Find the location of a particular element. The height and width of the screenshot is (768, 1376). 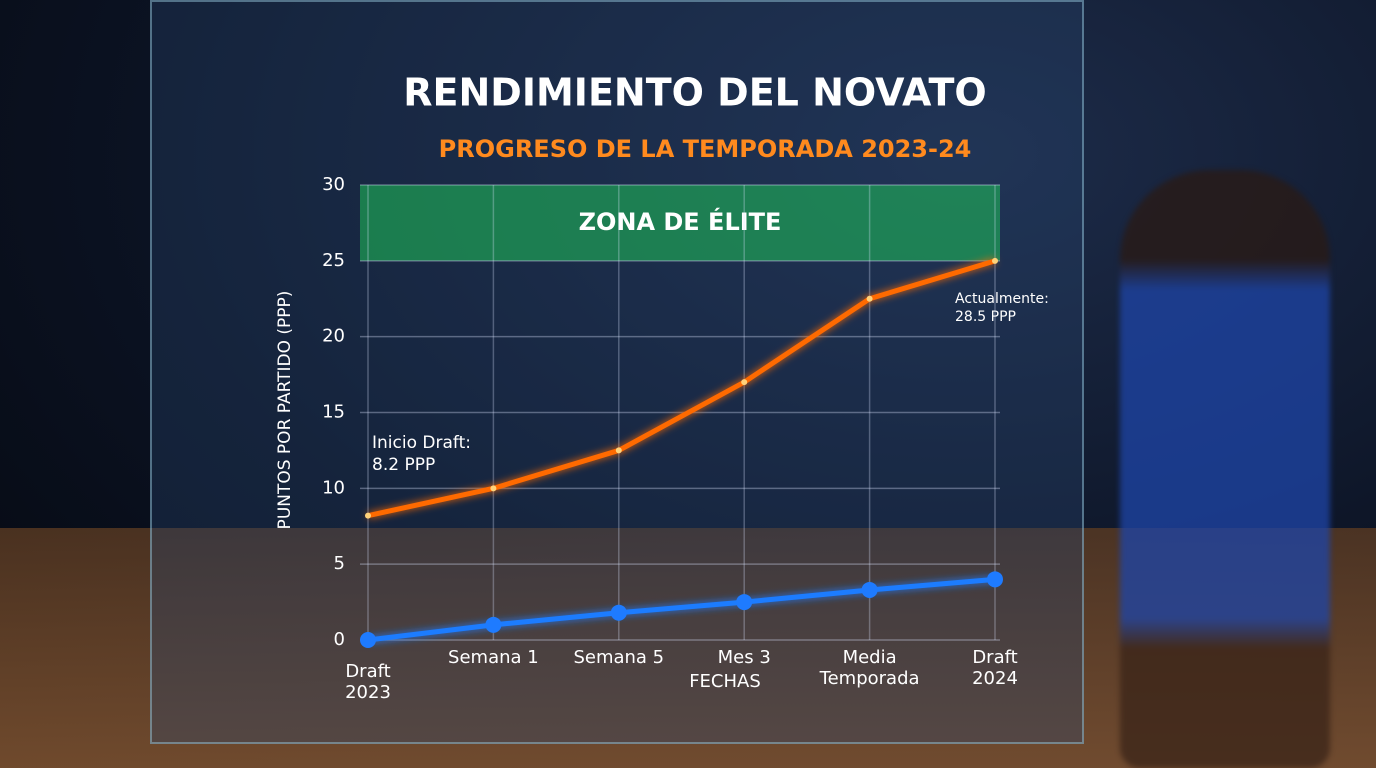

annotation: Inicio Draft: 8.2 PPP is located at coordinates (421, 454).